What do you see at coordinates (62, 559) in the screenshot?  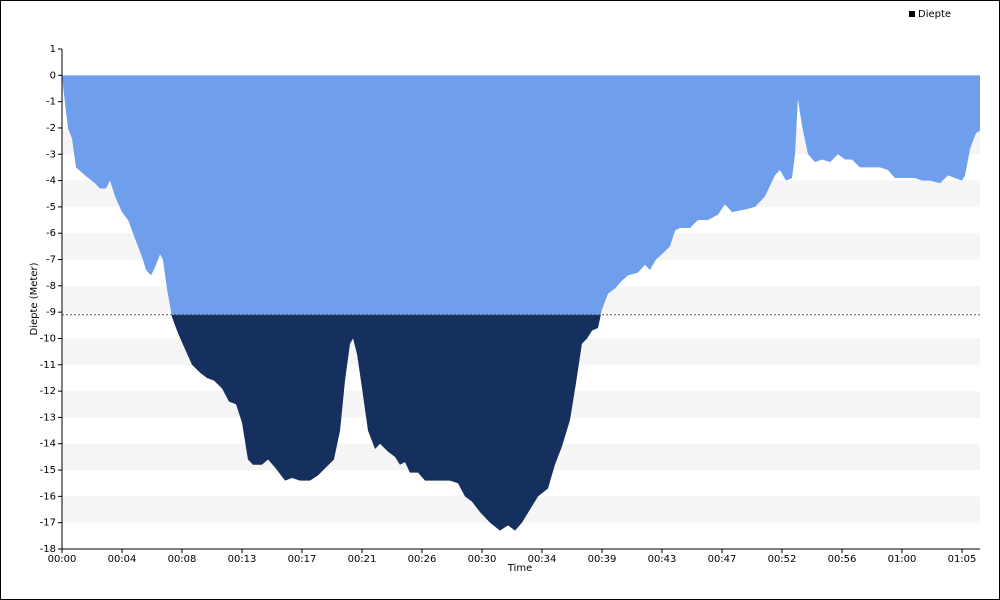 I see `x-tick-label: 00:00` at bounding box center [62, 559].